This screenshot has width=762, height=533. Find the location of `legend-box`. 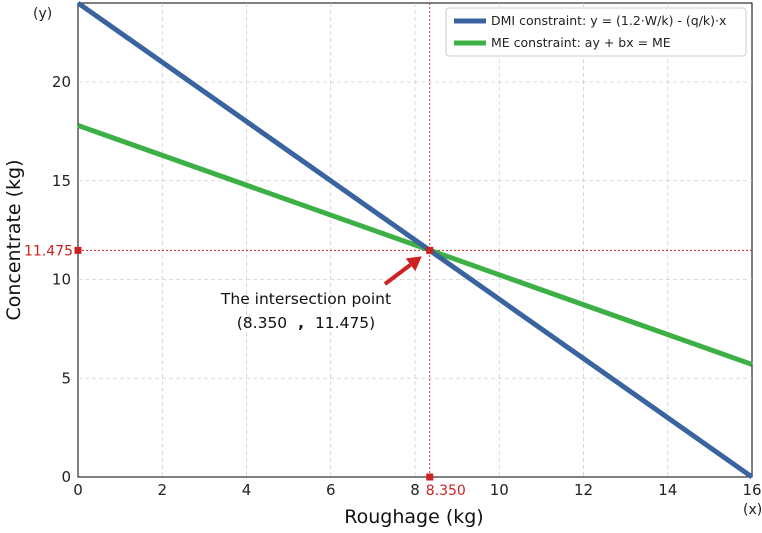

legend-box is located at coordinates (596, 32).